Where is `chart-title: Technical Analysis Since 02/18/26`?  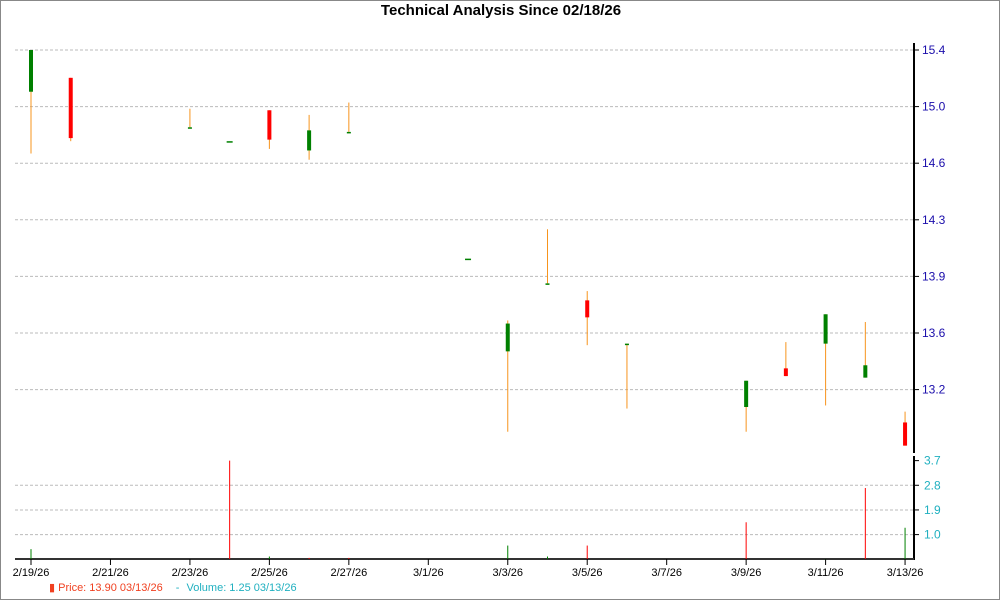
chart-title: Technical Analysis Since 02/18/26 is located at coordinates (501, 10).